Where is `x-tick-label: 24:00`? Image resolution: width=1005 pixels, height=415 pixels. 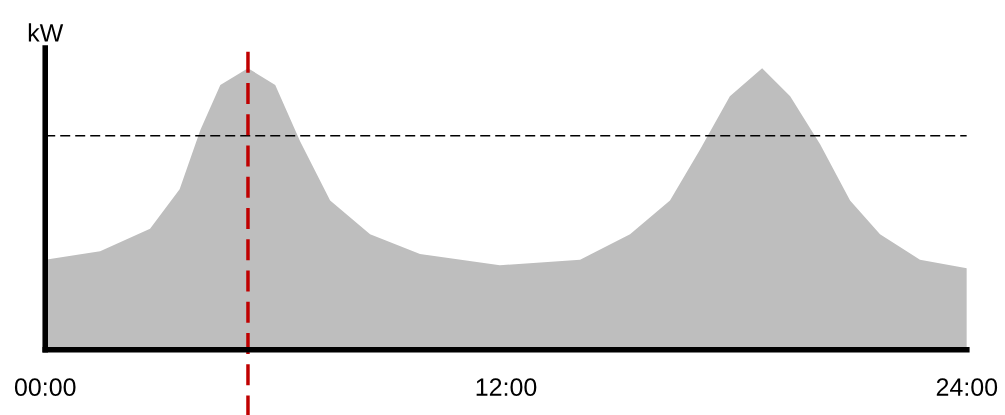 x-tick-label: 24:00 is located at coordinates (967, 387).